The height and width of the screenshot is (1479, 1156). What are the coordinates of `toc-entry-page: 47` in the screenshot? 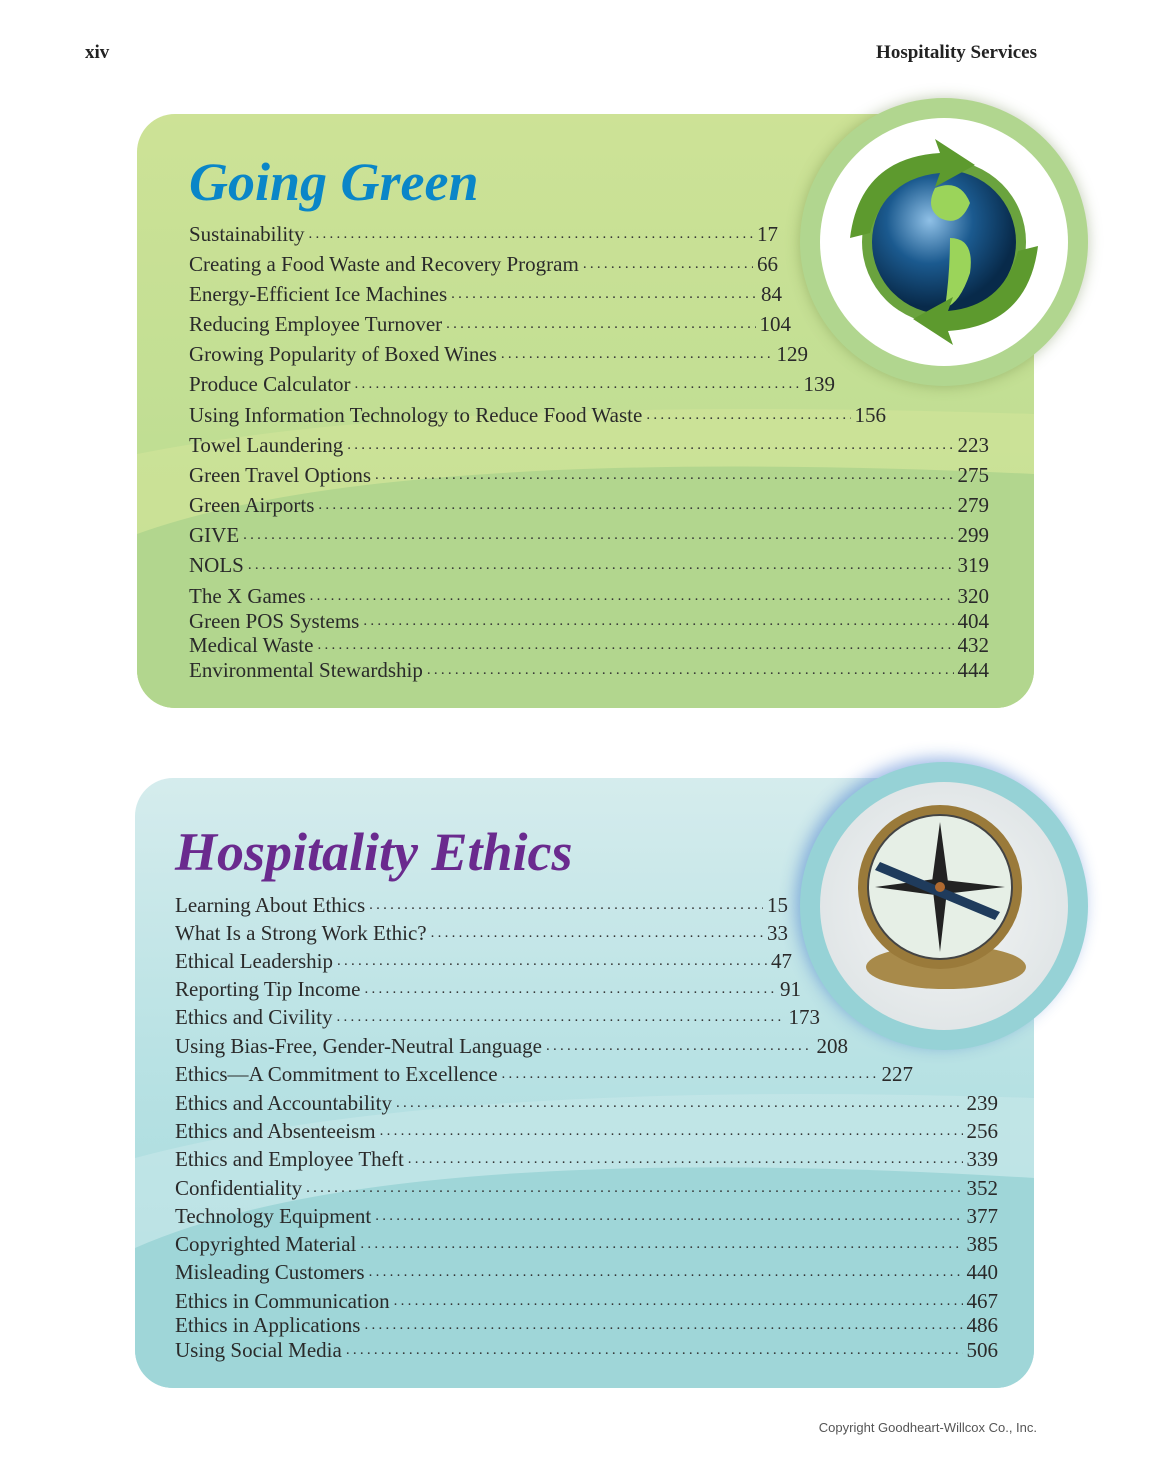 It's located at (781, 961).